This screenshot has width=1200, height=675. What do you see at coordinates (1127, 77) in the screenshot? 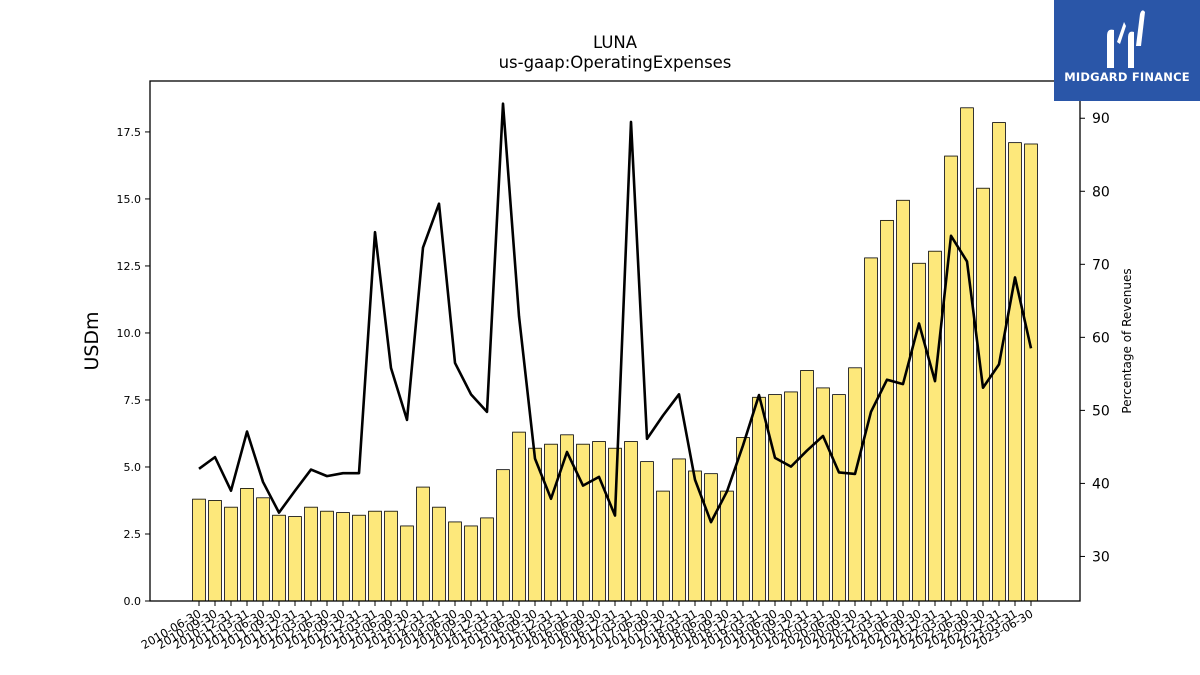
I see `logo-text: MIDGARD FINANCE` at bounding box center [1127, 77].